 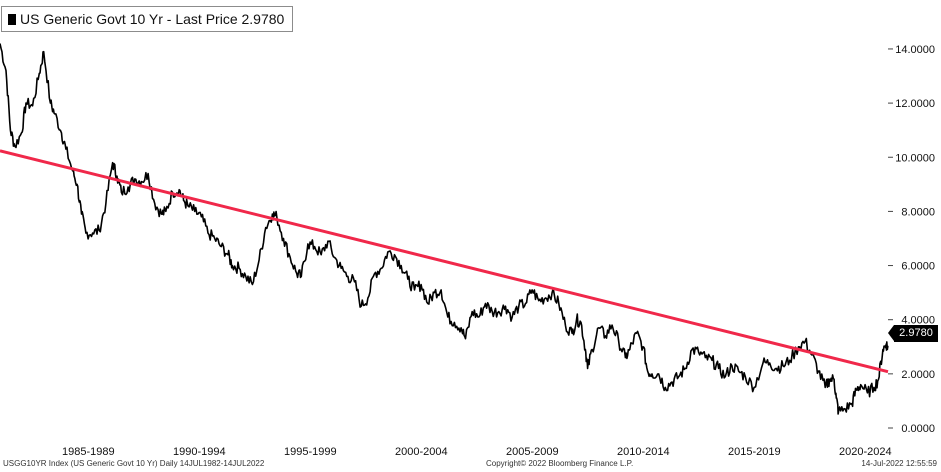 What do you see at coordinates (918, 429) in the screenshot?
I see `y-tick-label: 0.0000` at bounding box center [918, 429].